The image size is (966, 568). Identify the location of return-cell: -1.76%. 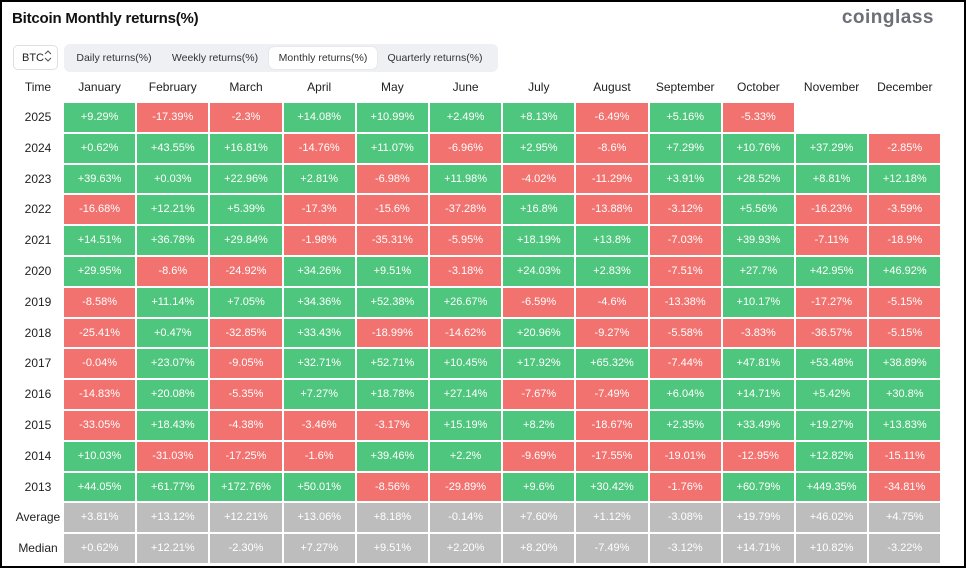
(685, 487).